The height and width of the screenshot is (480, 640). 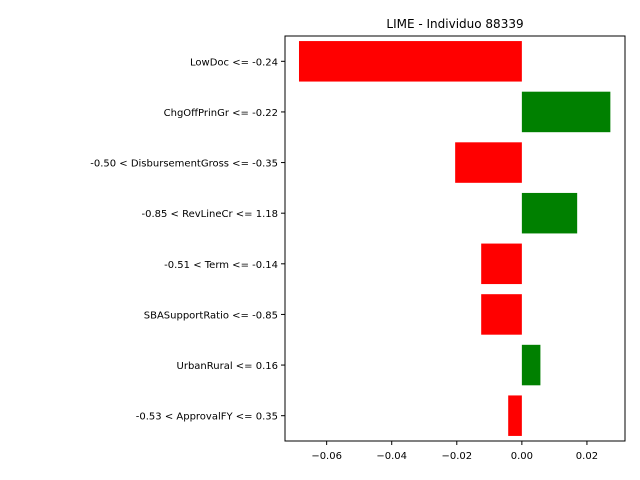 What do you see at coordinates (211, 315) in the screenshot?
I see `y-tick-label: SBASupportRatio <= -0.85` at bounding box center [211, 315].